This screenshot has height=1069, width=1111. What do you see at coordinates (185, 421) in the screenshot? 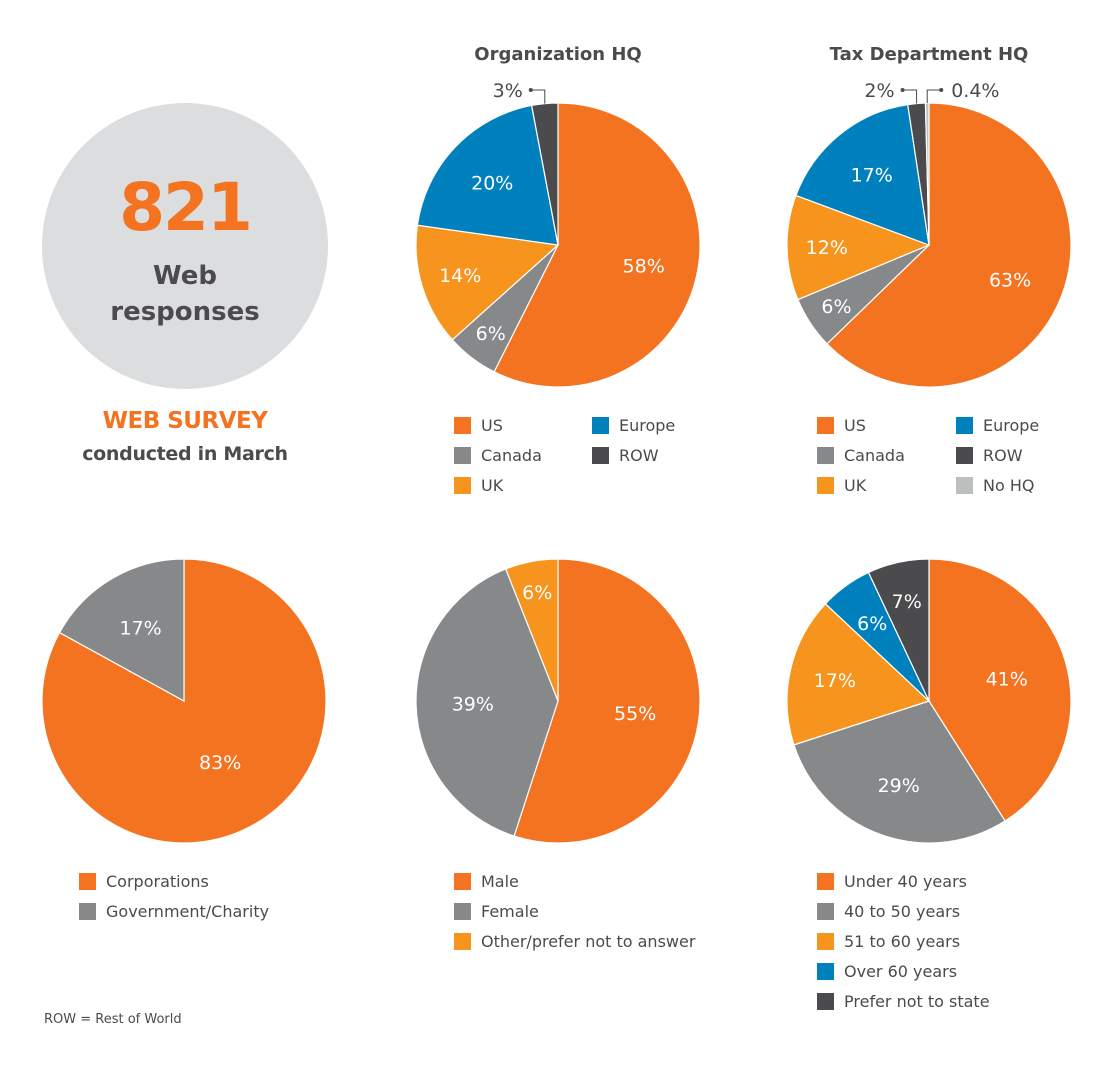
I see `survey-title: WEB SURVEY` at bounding box center [185, 421].